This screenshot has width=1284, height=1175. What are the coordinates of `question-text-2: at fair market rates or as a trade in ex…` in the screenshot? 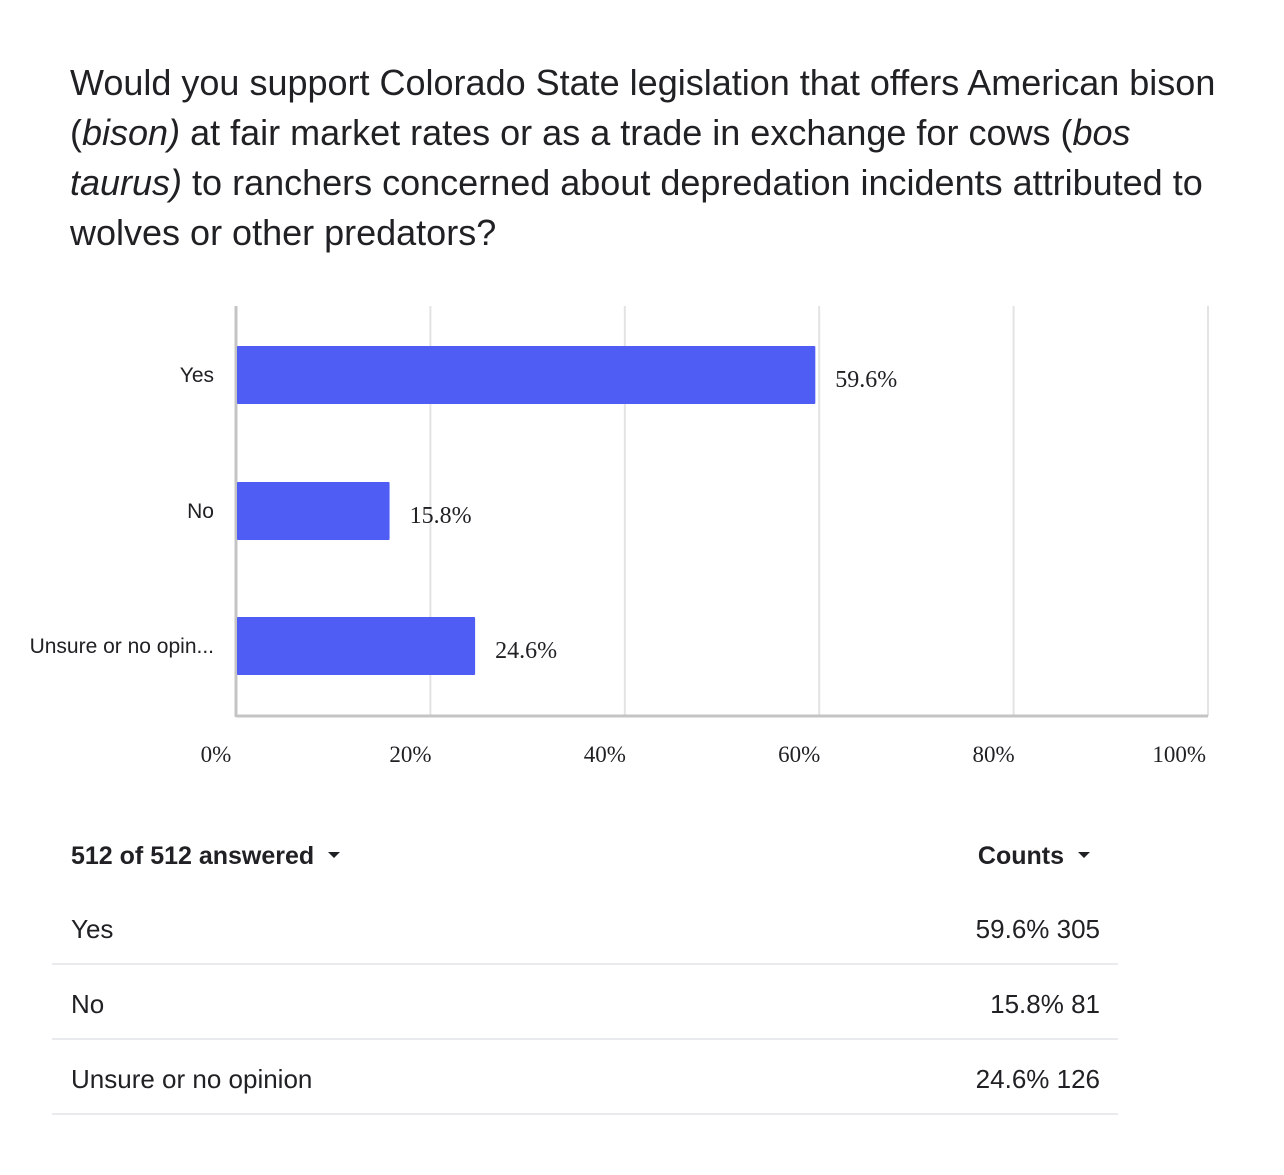 It's located at (626, 132).